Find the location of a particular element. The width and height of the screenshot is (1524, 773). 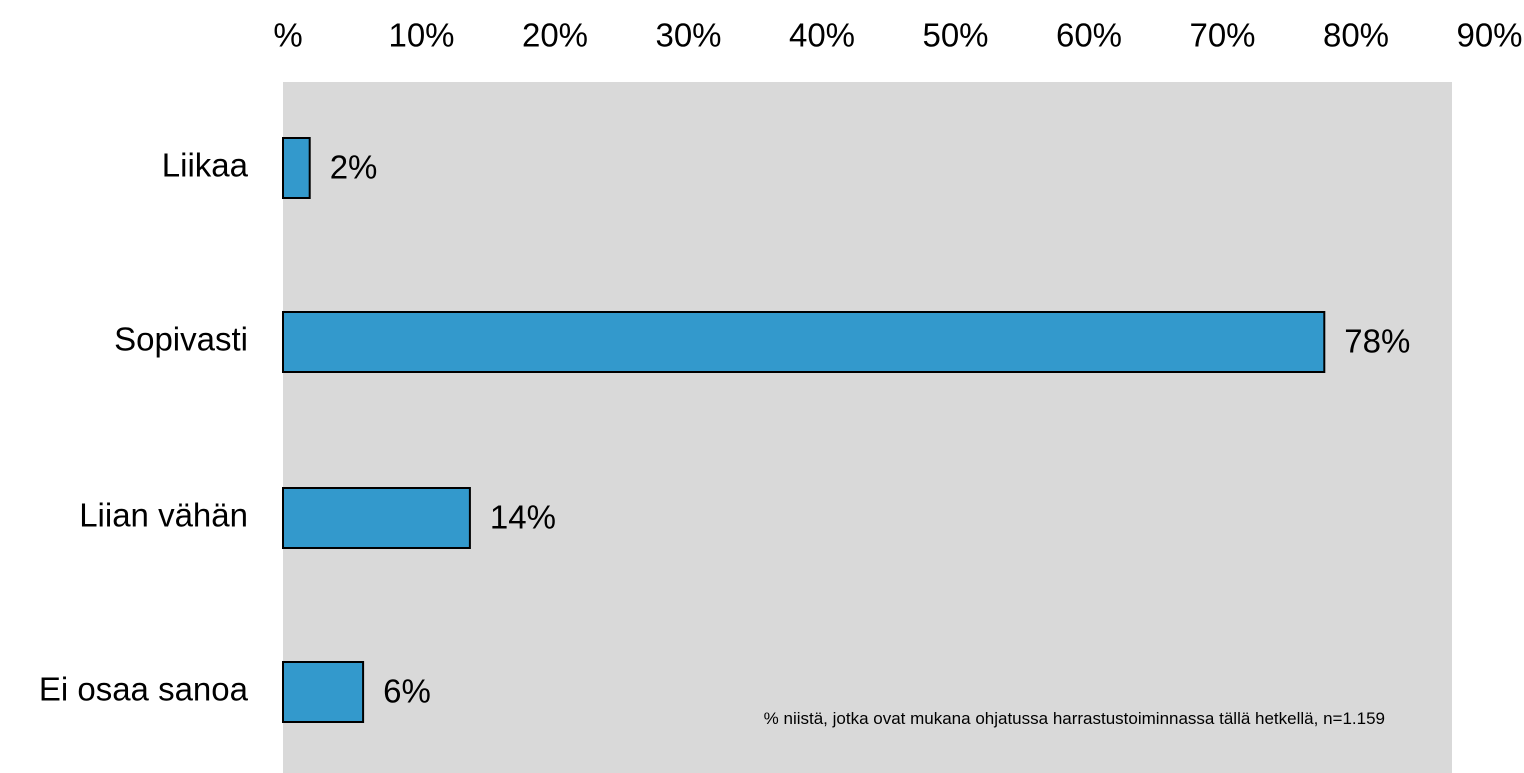

x-tick-label: 80% is located at coordinates (1356, 35).